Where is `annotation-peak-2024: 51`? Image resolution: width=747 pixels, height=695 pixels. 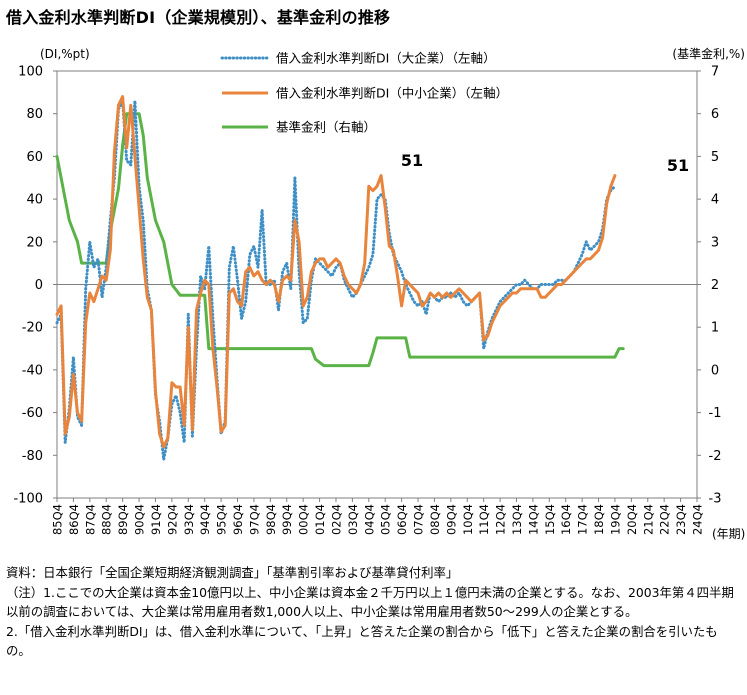
annotation-peak-2024: 51 is located at coordinates (678, 165).